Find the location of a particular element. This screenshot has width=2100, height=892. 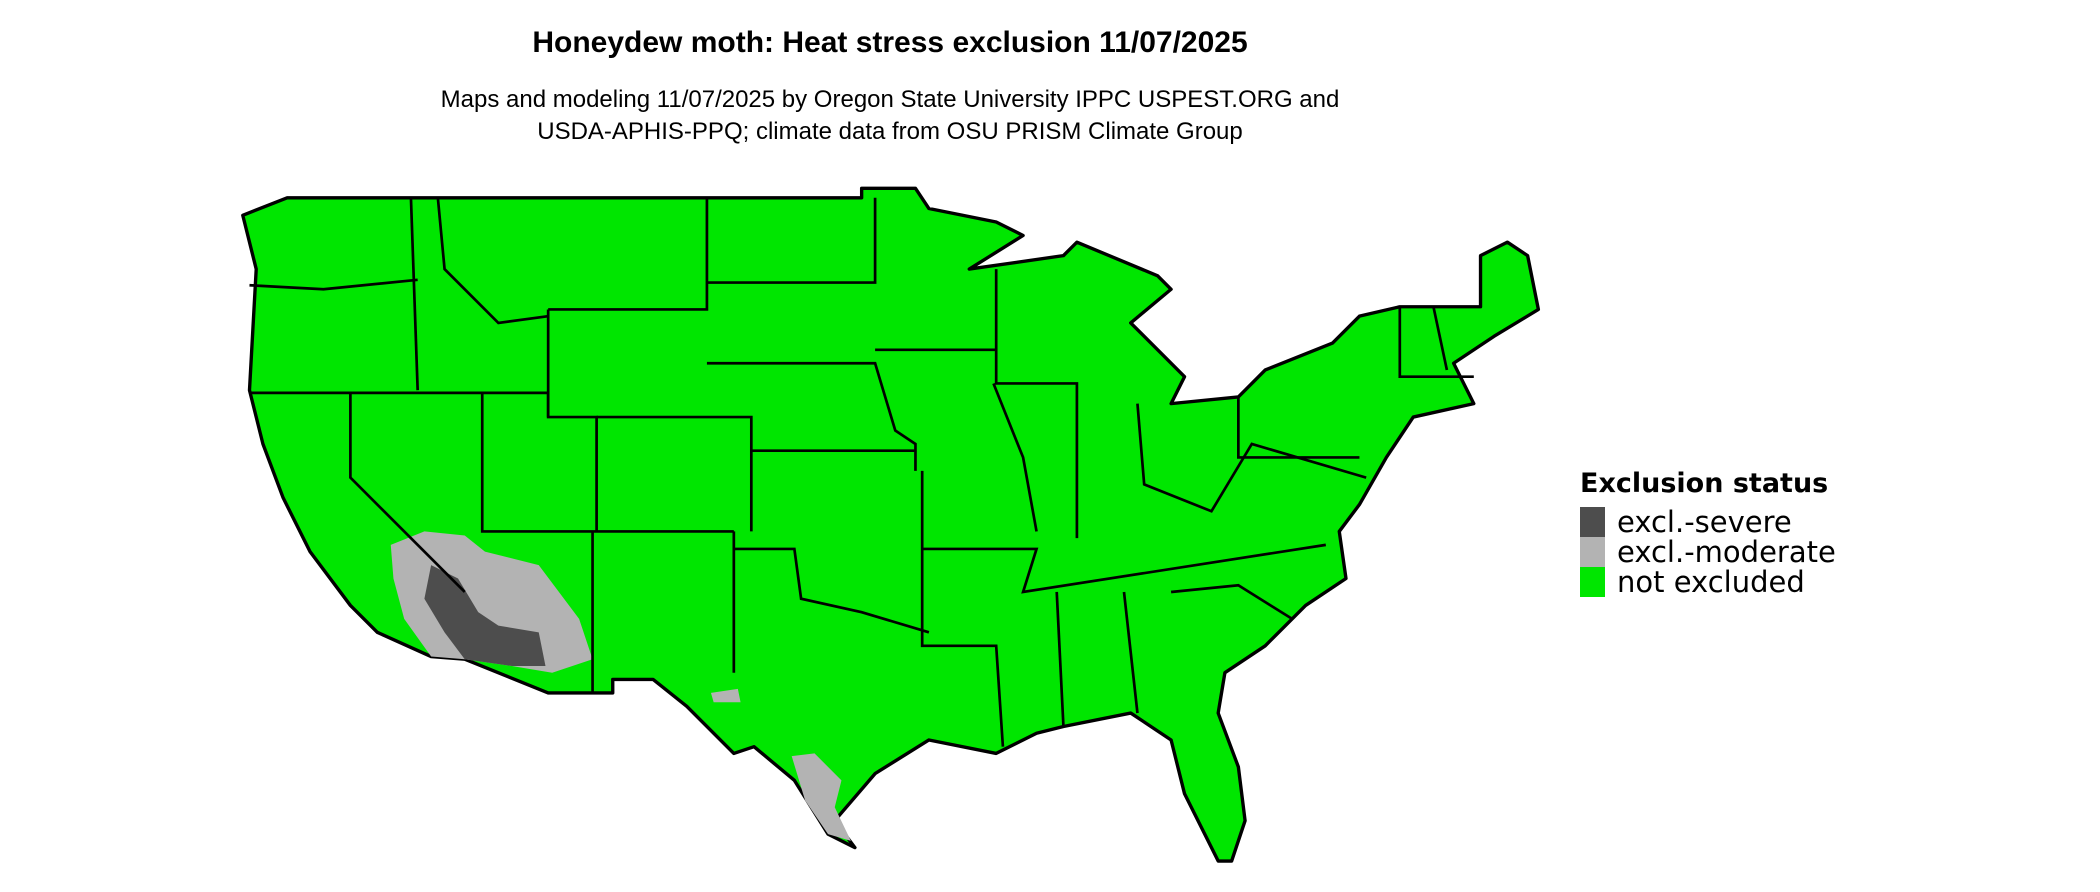

moderate-exclusion-south-texas is located at coordinates (821, 797).